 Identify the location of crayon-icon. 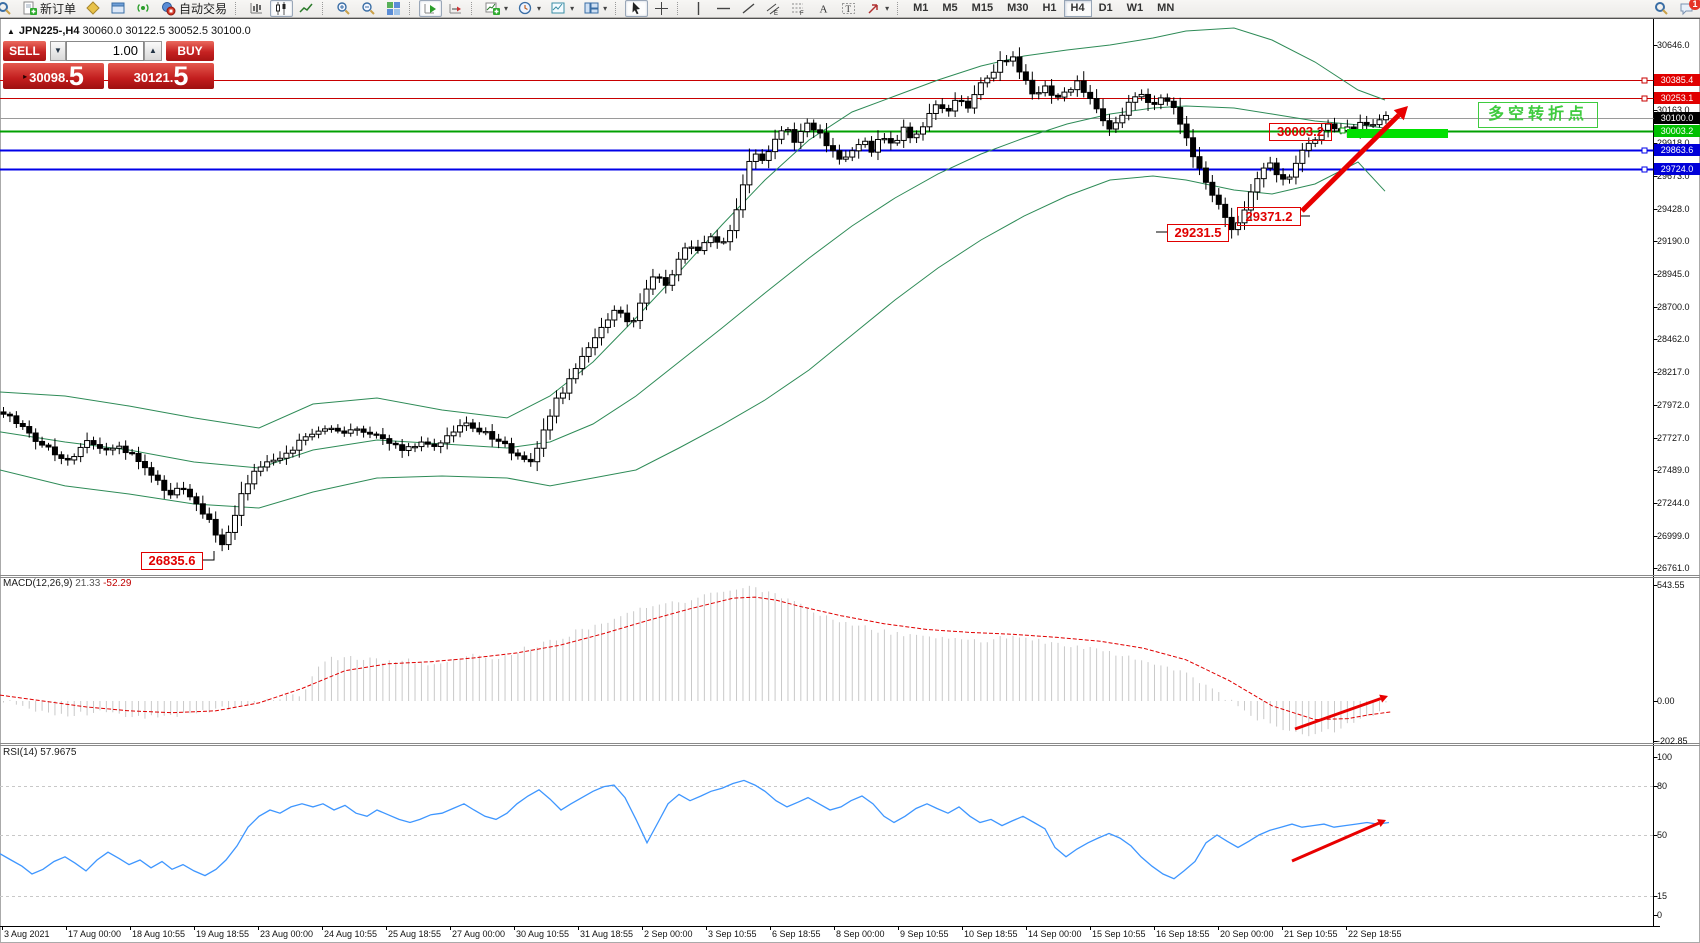
(93, 8).